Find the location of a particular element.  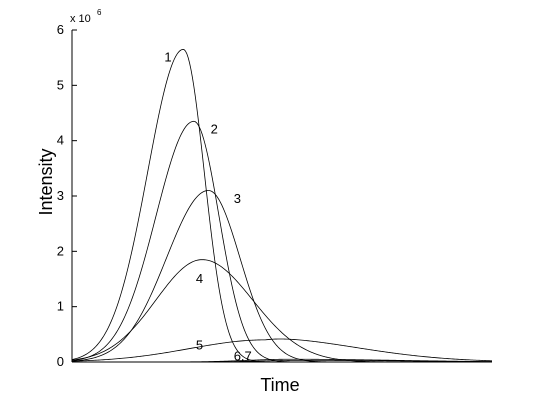

annotations-group: 1 2 3 4 5 6,7 is located at coordinates (207, 207).